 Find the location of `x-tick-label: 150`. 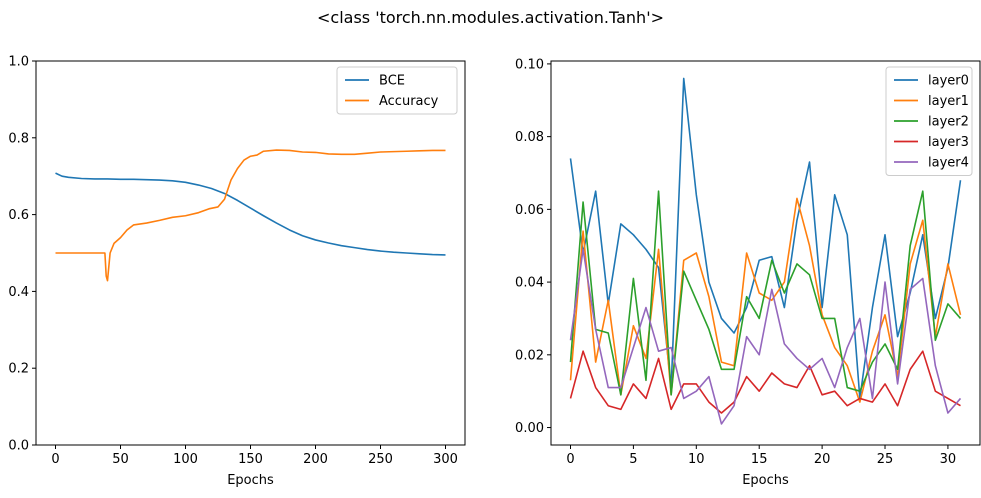

x-tick-label: 150 is located at coordinates (250, 459).